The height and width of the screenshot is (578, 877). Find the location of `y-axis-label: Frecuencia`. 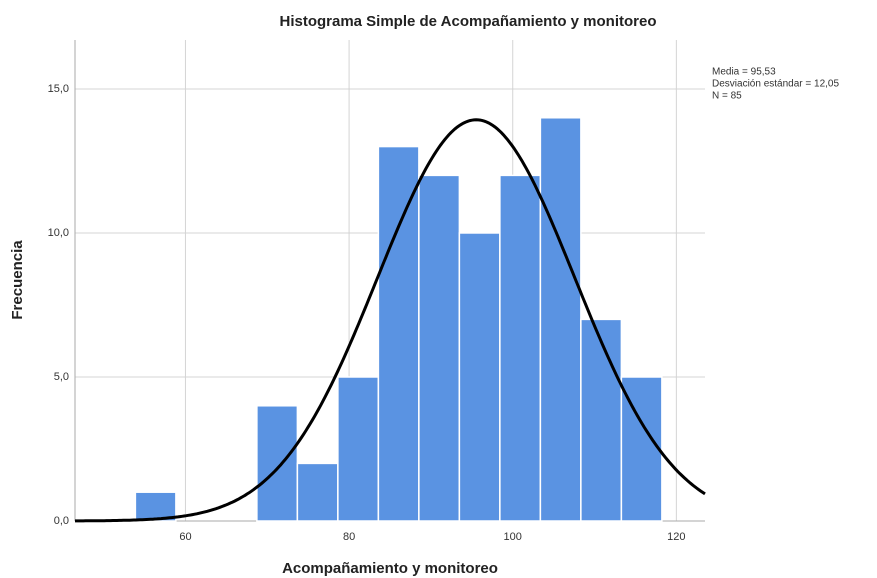

y-axis-label: Frecuencia is located at coordinates (17, 280).